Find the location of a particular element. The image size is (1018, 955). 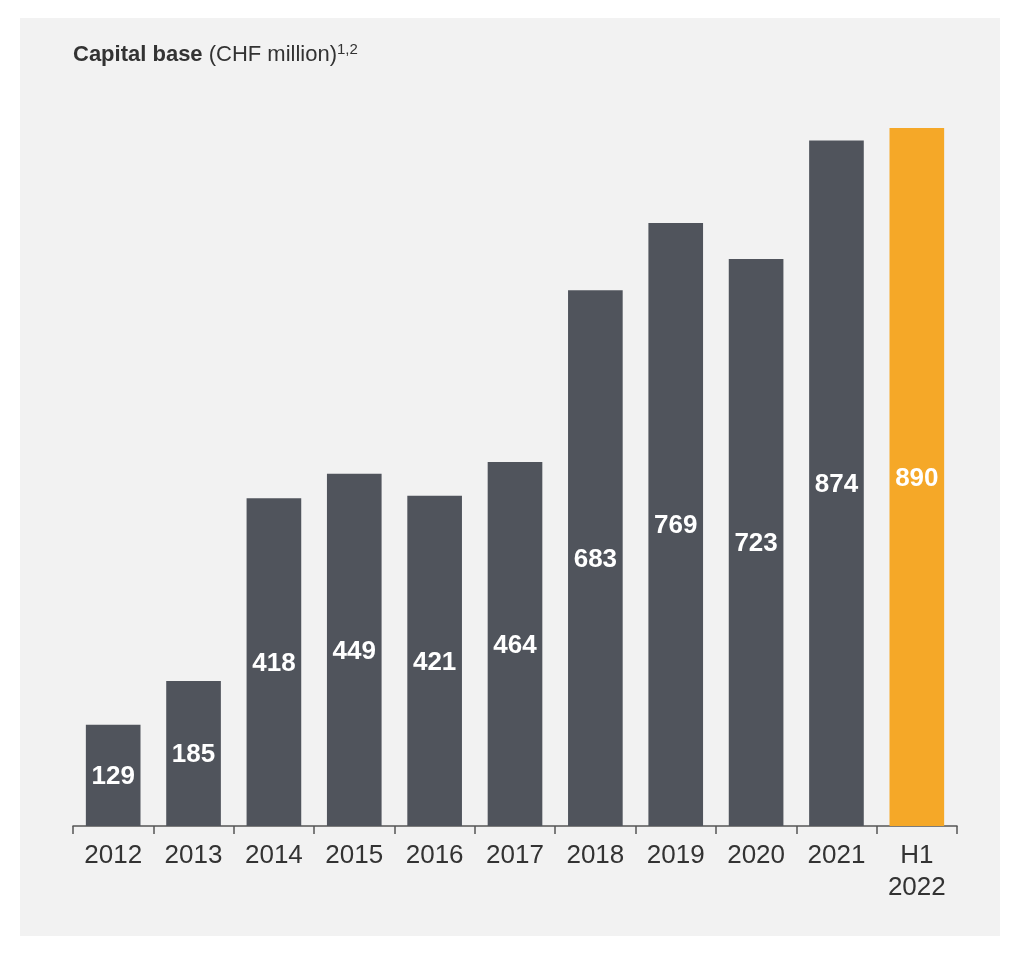

x-tick-label: 2021 is located at coordinates (836, 854).